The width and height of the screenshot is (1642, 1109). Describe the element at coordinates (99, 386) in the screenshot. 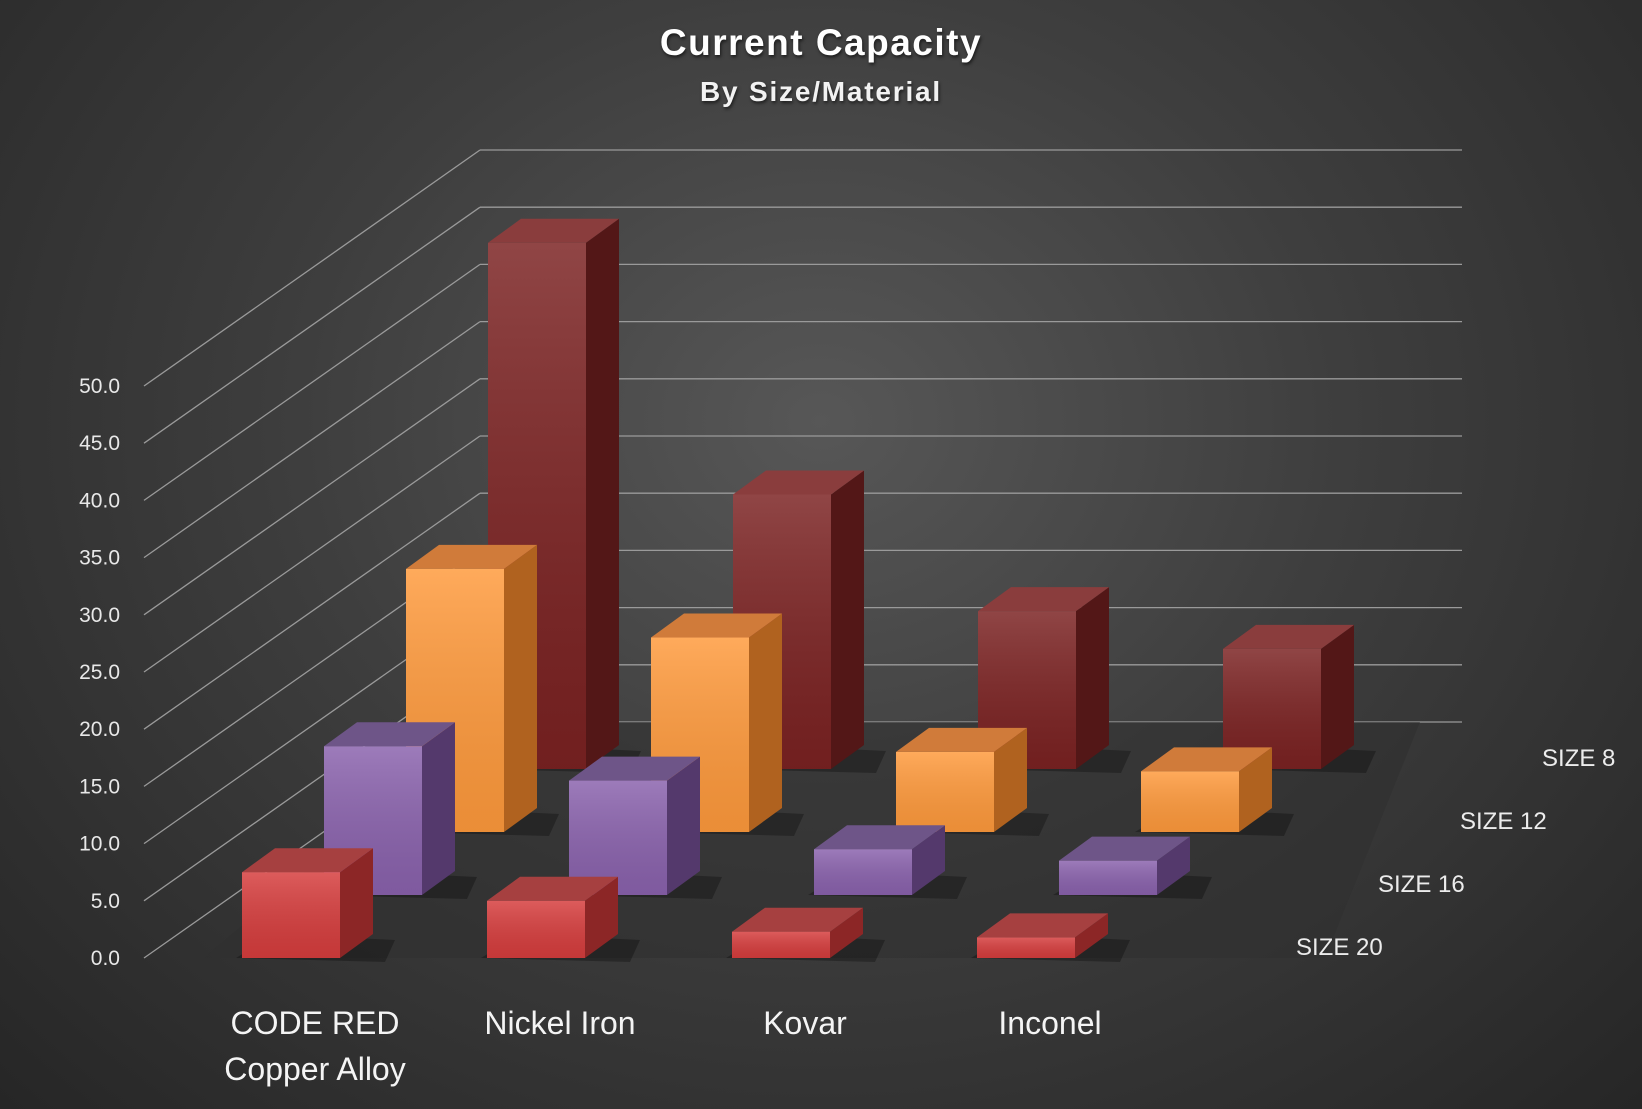

I see `y-tick-label: 50.0` at that location.